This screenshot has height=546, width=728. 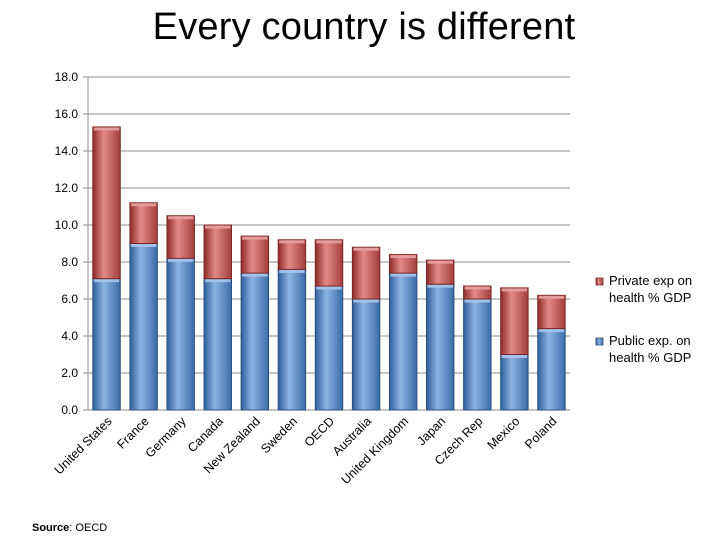 I want to click on y-tick-label: 4.0, so click(x=69, y=336).